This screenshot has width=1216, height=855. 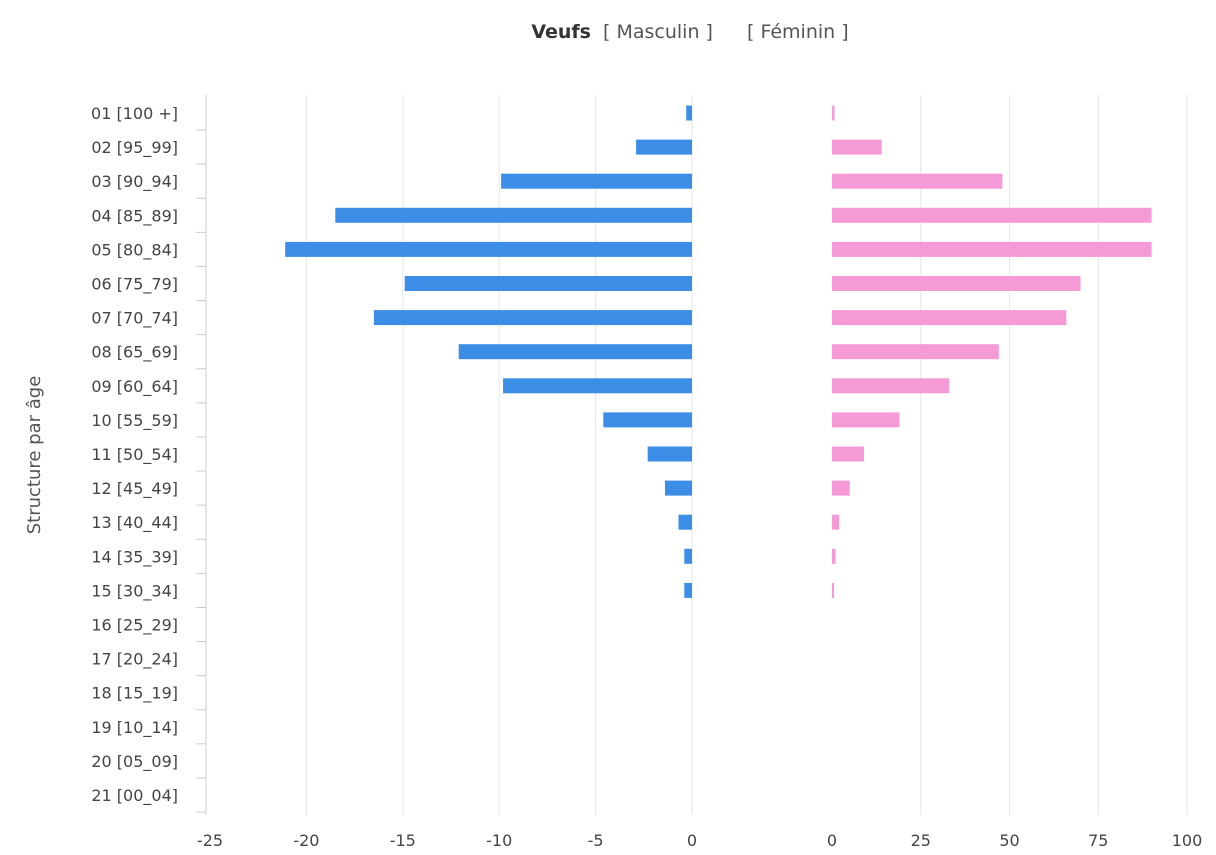 What do you see at coordinates (134, 762) in the screenshot?
I see `category-label: 20 [05_09]` at bounding box center [134, 762].